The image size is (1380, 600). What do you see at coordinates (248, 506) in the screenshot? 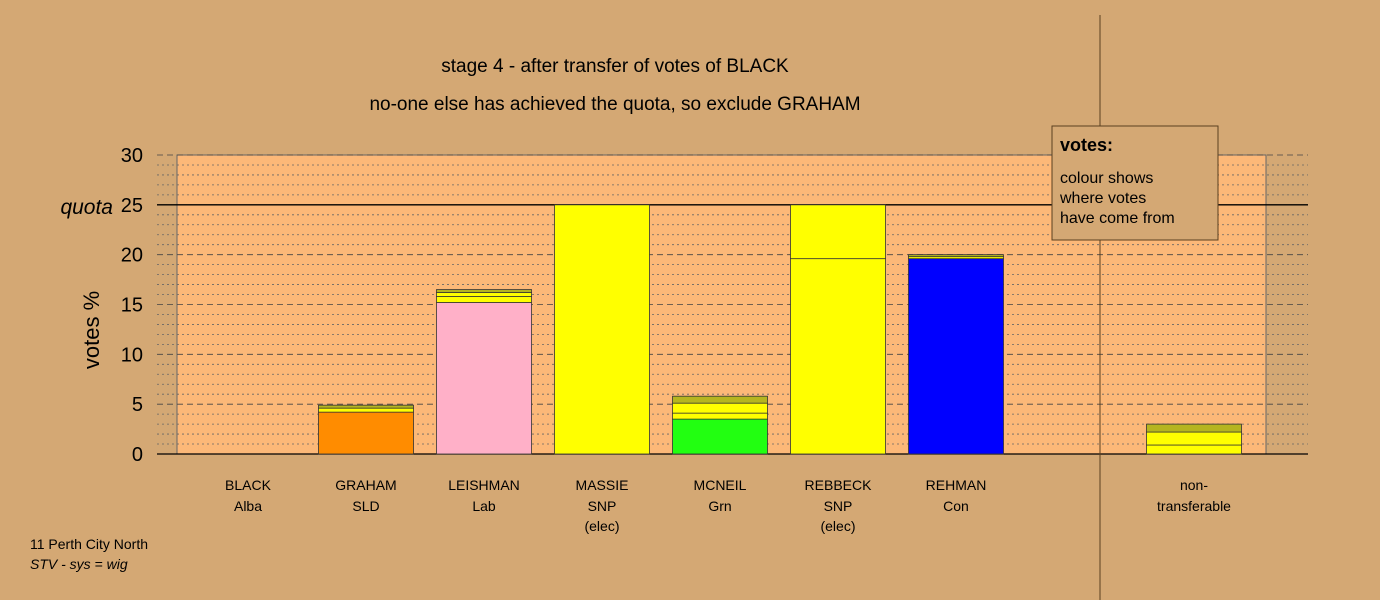
I see `x-label-party-black: Alba` at bounding box center [248, 506].